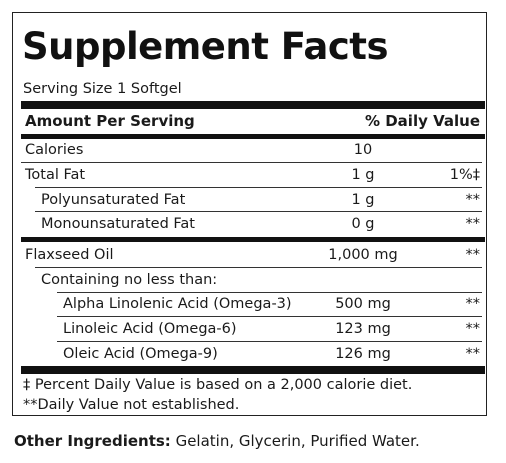 The image size is (506, 463). Describe the element at coordinates (253, 239) in the screenshot. I see `divider-section` at that location.